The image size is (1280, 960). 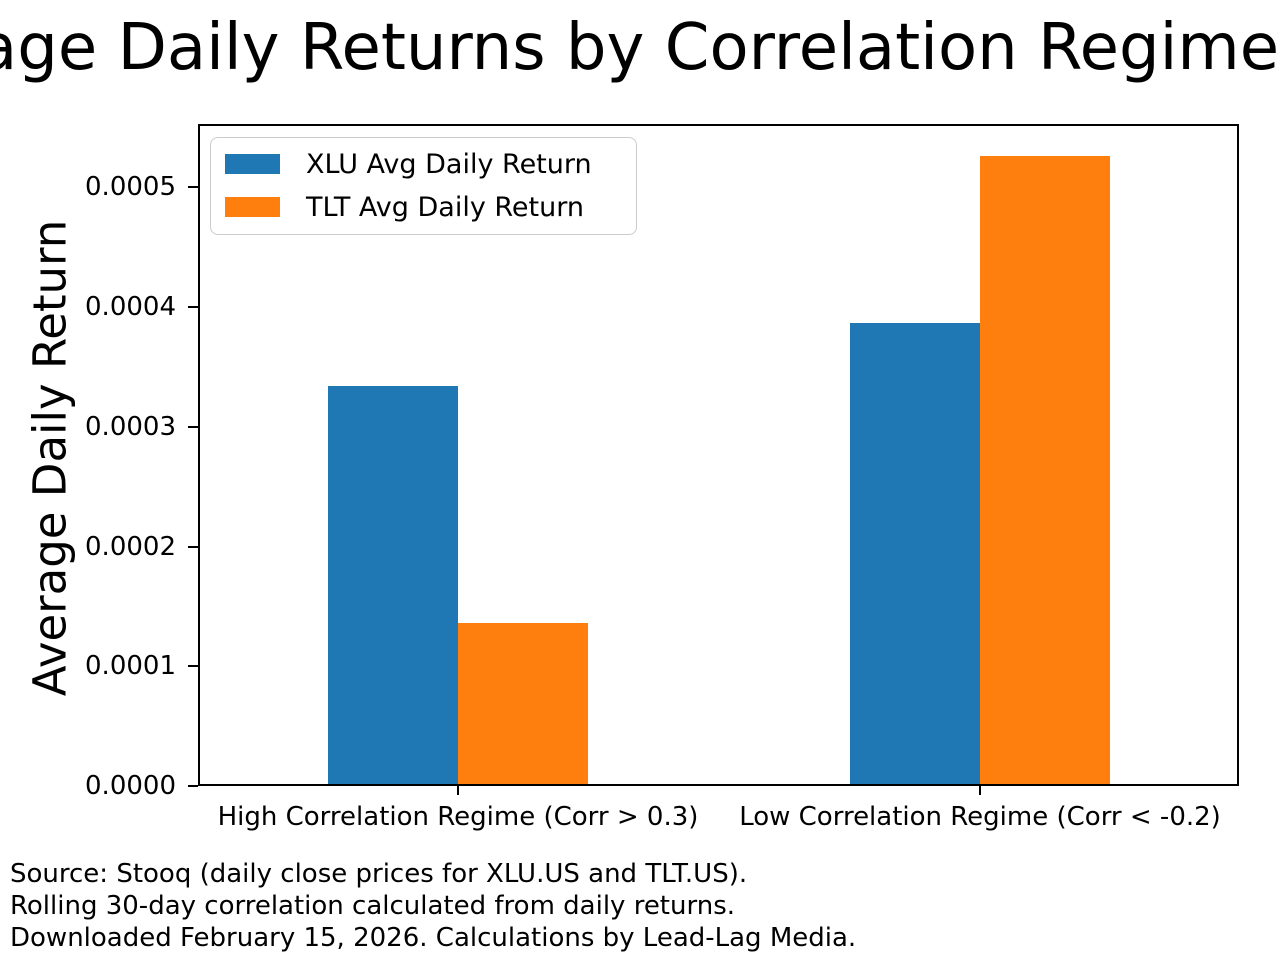 I want to click on x-tick-low-corr, so click(x=980, y=790).